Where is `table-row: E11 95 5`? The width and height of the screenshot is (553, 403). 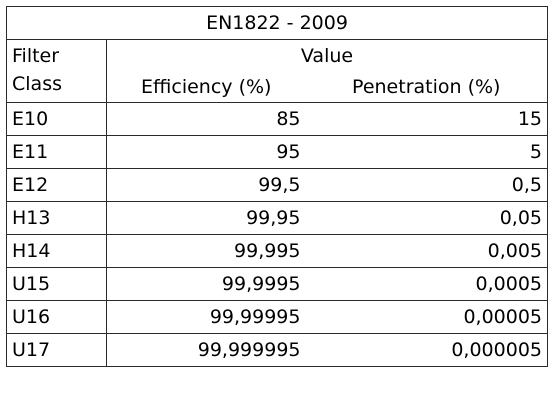
table-row: E11 95 5 is located at coordinates (277, 152).